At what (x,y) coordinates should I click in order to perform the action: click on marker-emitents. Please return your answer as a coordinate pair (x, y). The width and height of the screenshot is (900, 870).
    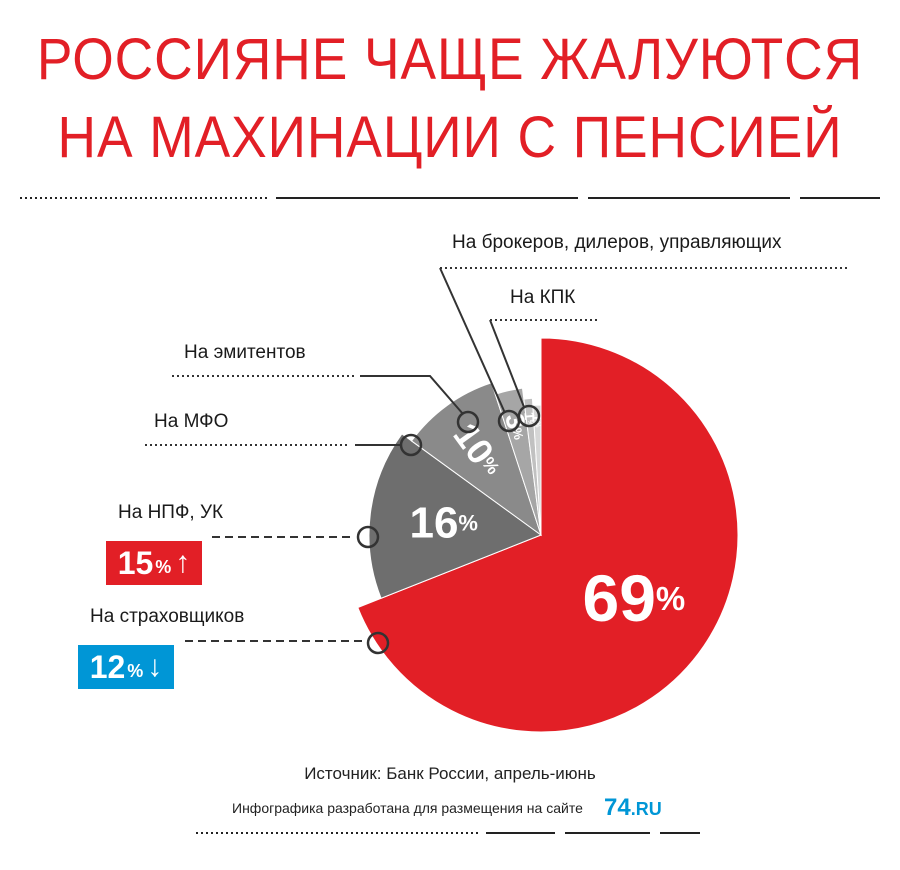
    Looking at the image, I should click on (468, 422).